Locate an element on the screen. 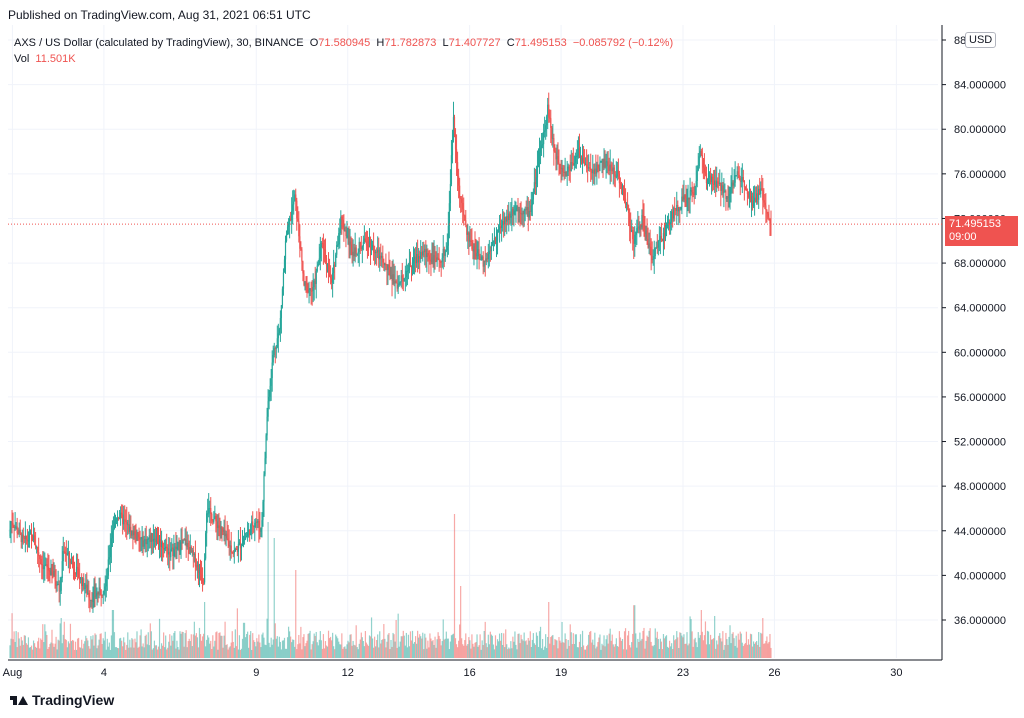  tradingview-logo: TradingView is located at coordinates (62, 700).